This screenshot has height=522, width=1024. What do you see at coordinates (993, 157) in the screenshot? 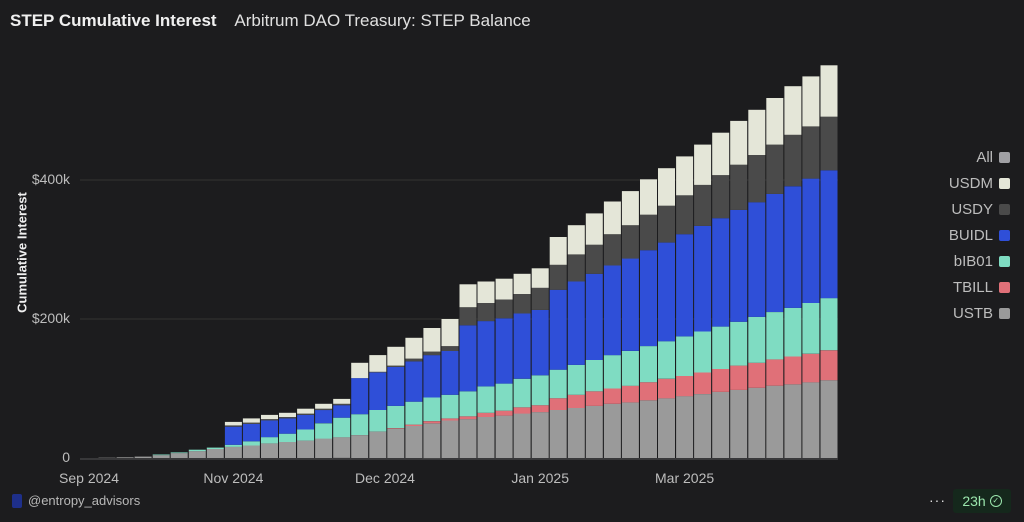
I see `legend-item-all: All` at bounding box center [993, 157].